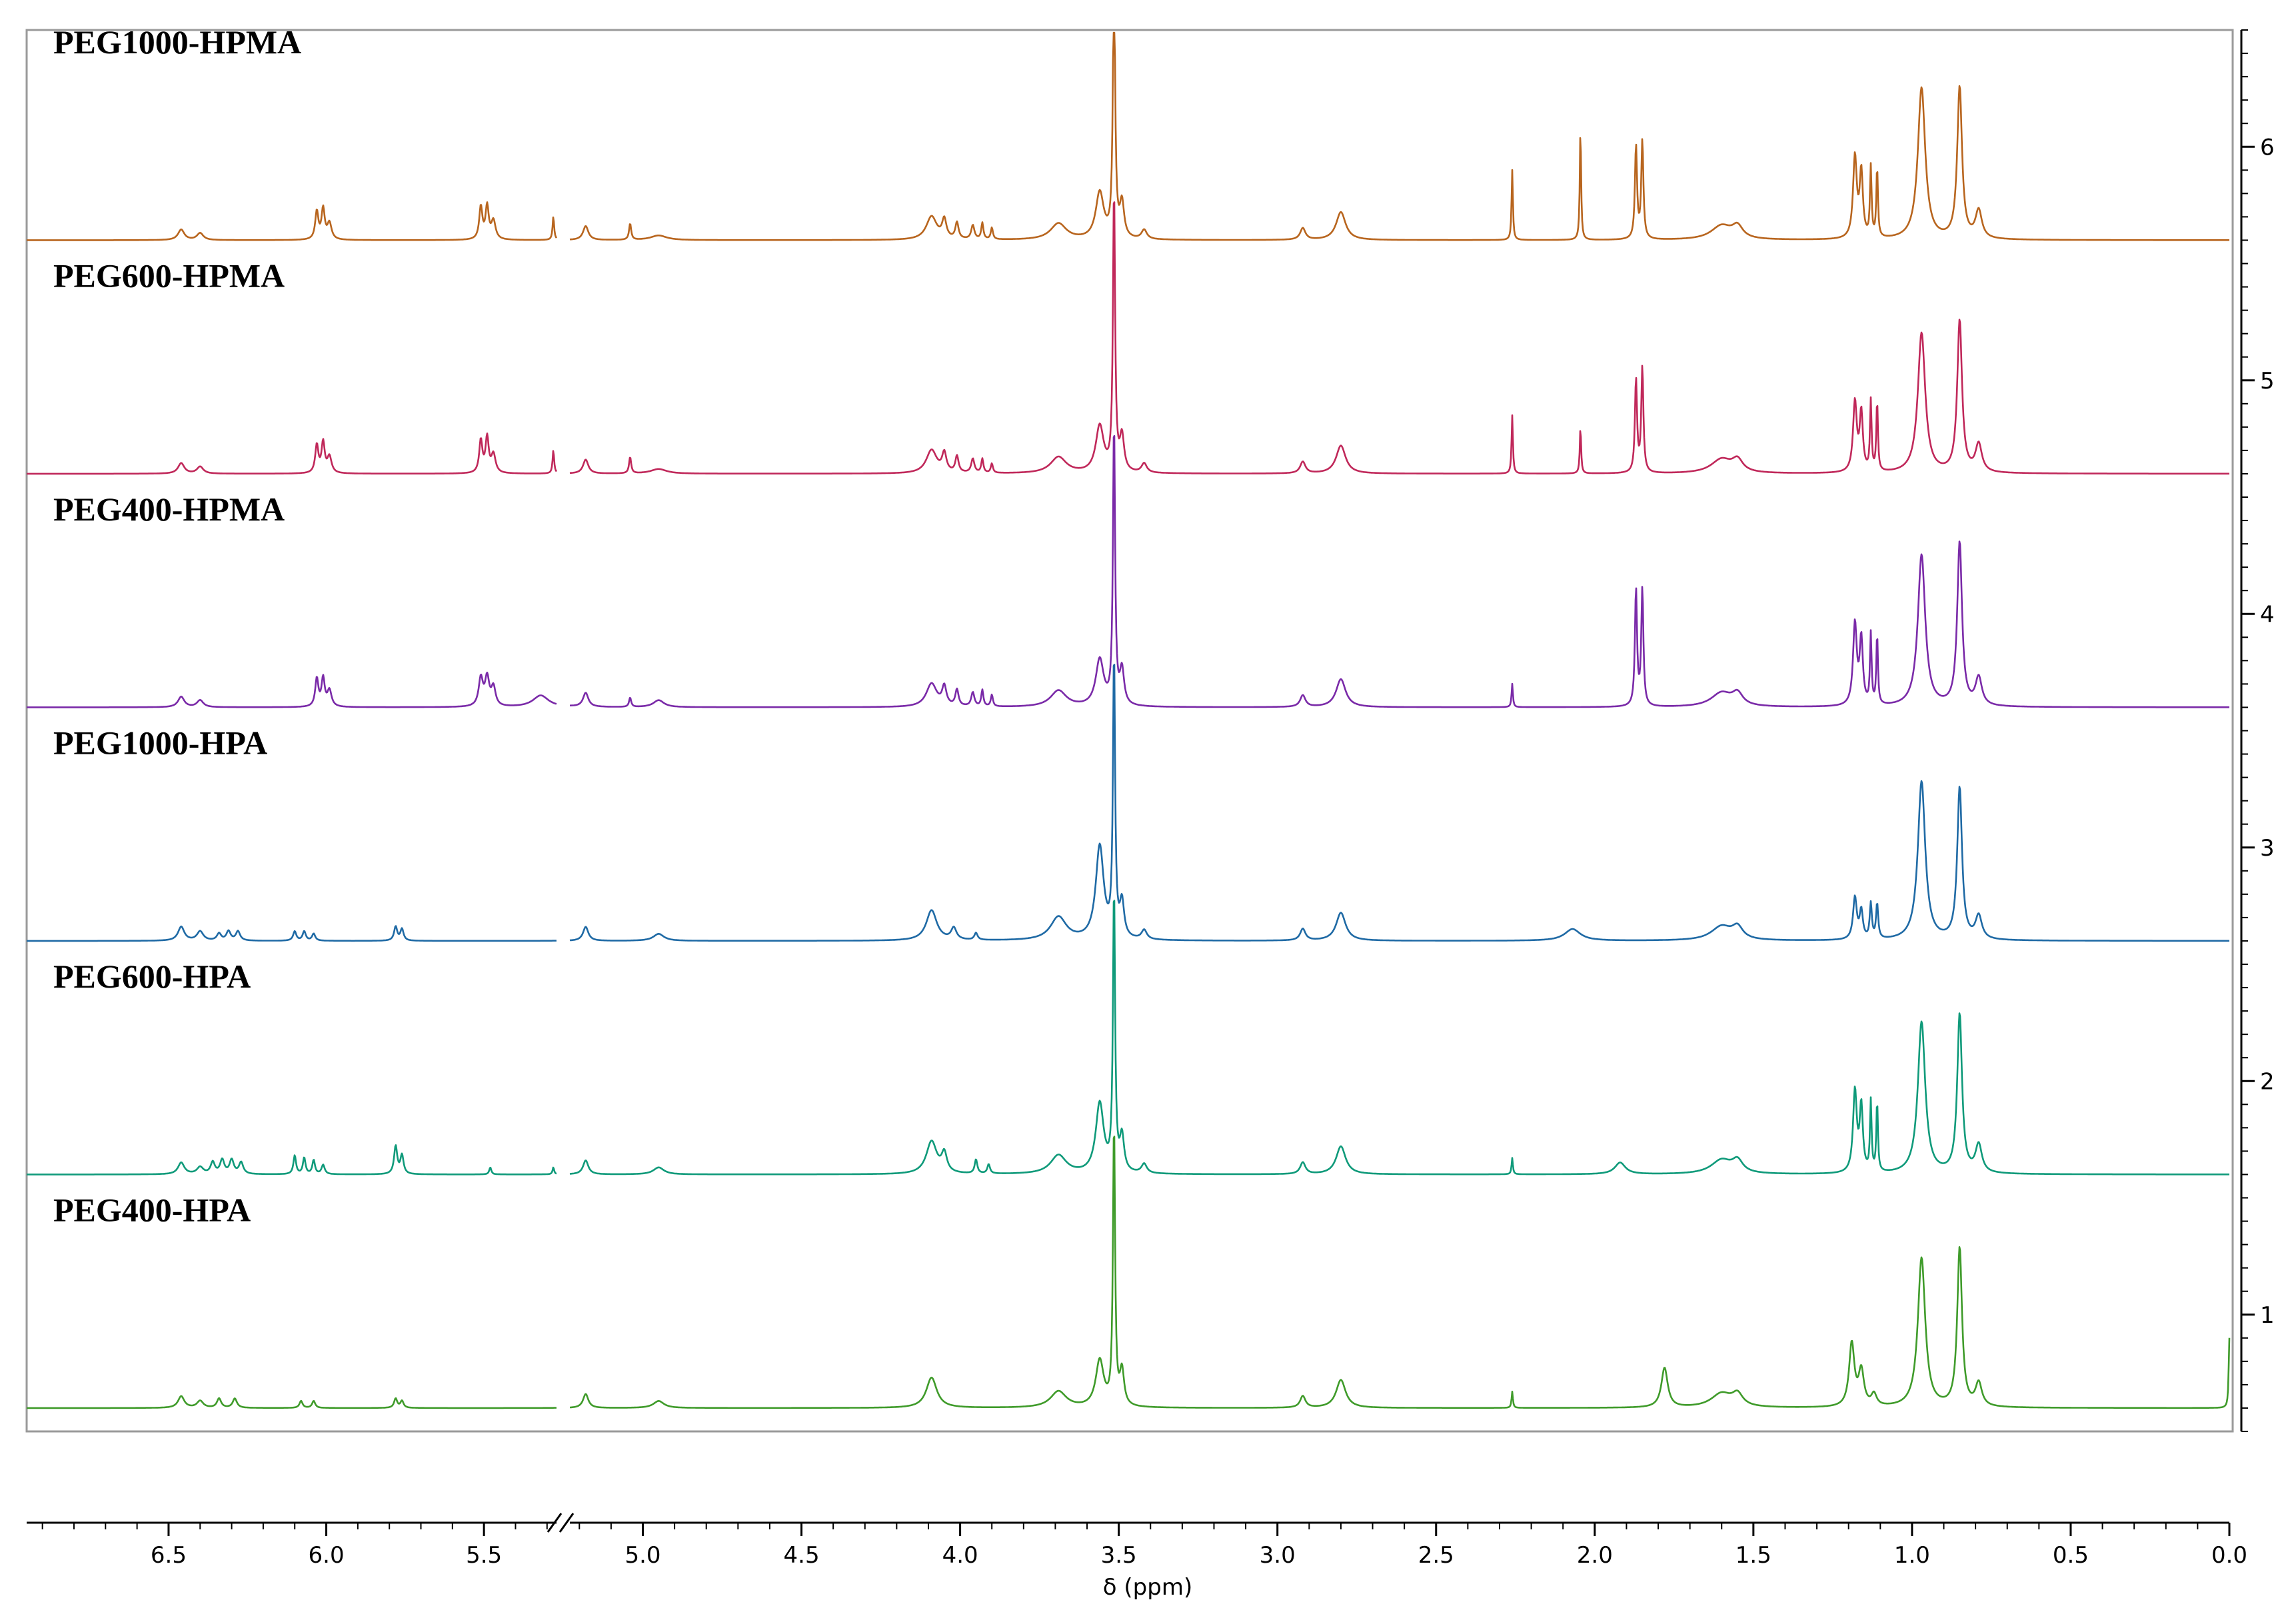  I want to click on x-tick-label: 6.0, so click(327, 1555).